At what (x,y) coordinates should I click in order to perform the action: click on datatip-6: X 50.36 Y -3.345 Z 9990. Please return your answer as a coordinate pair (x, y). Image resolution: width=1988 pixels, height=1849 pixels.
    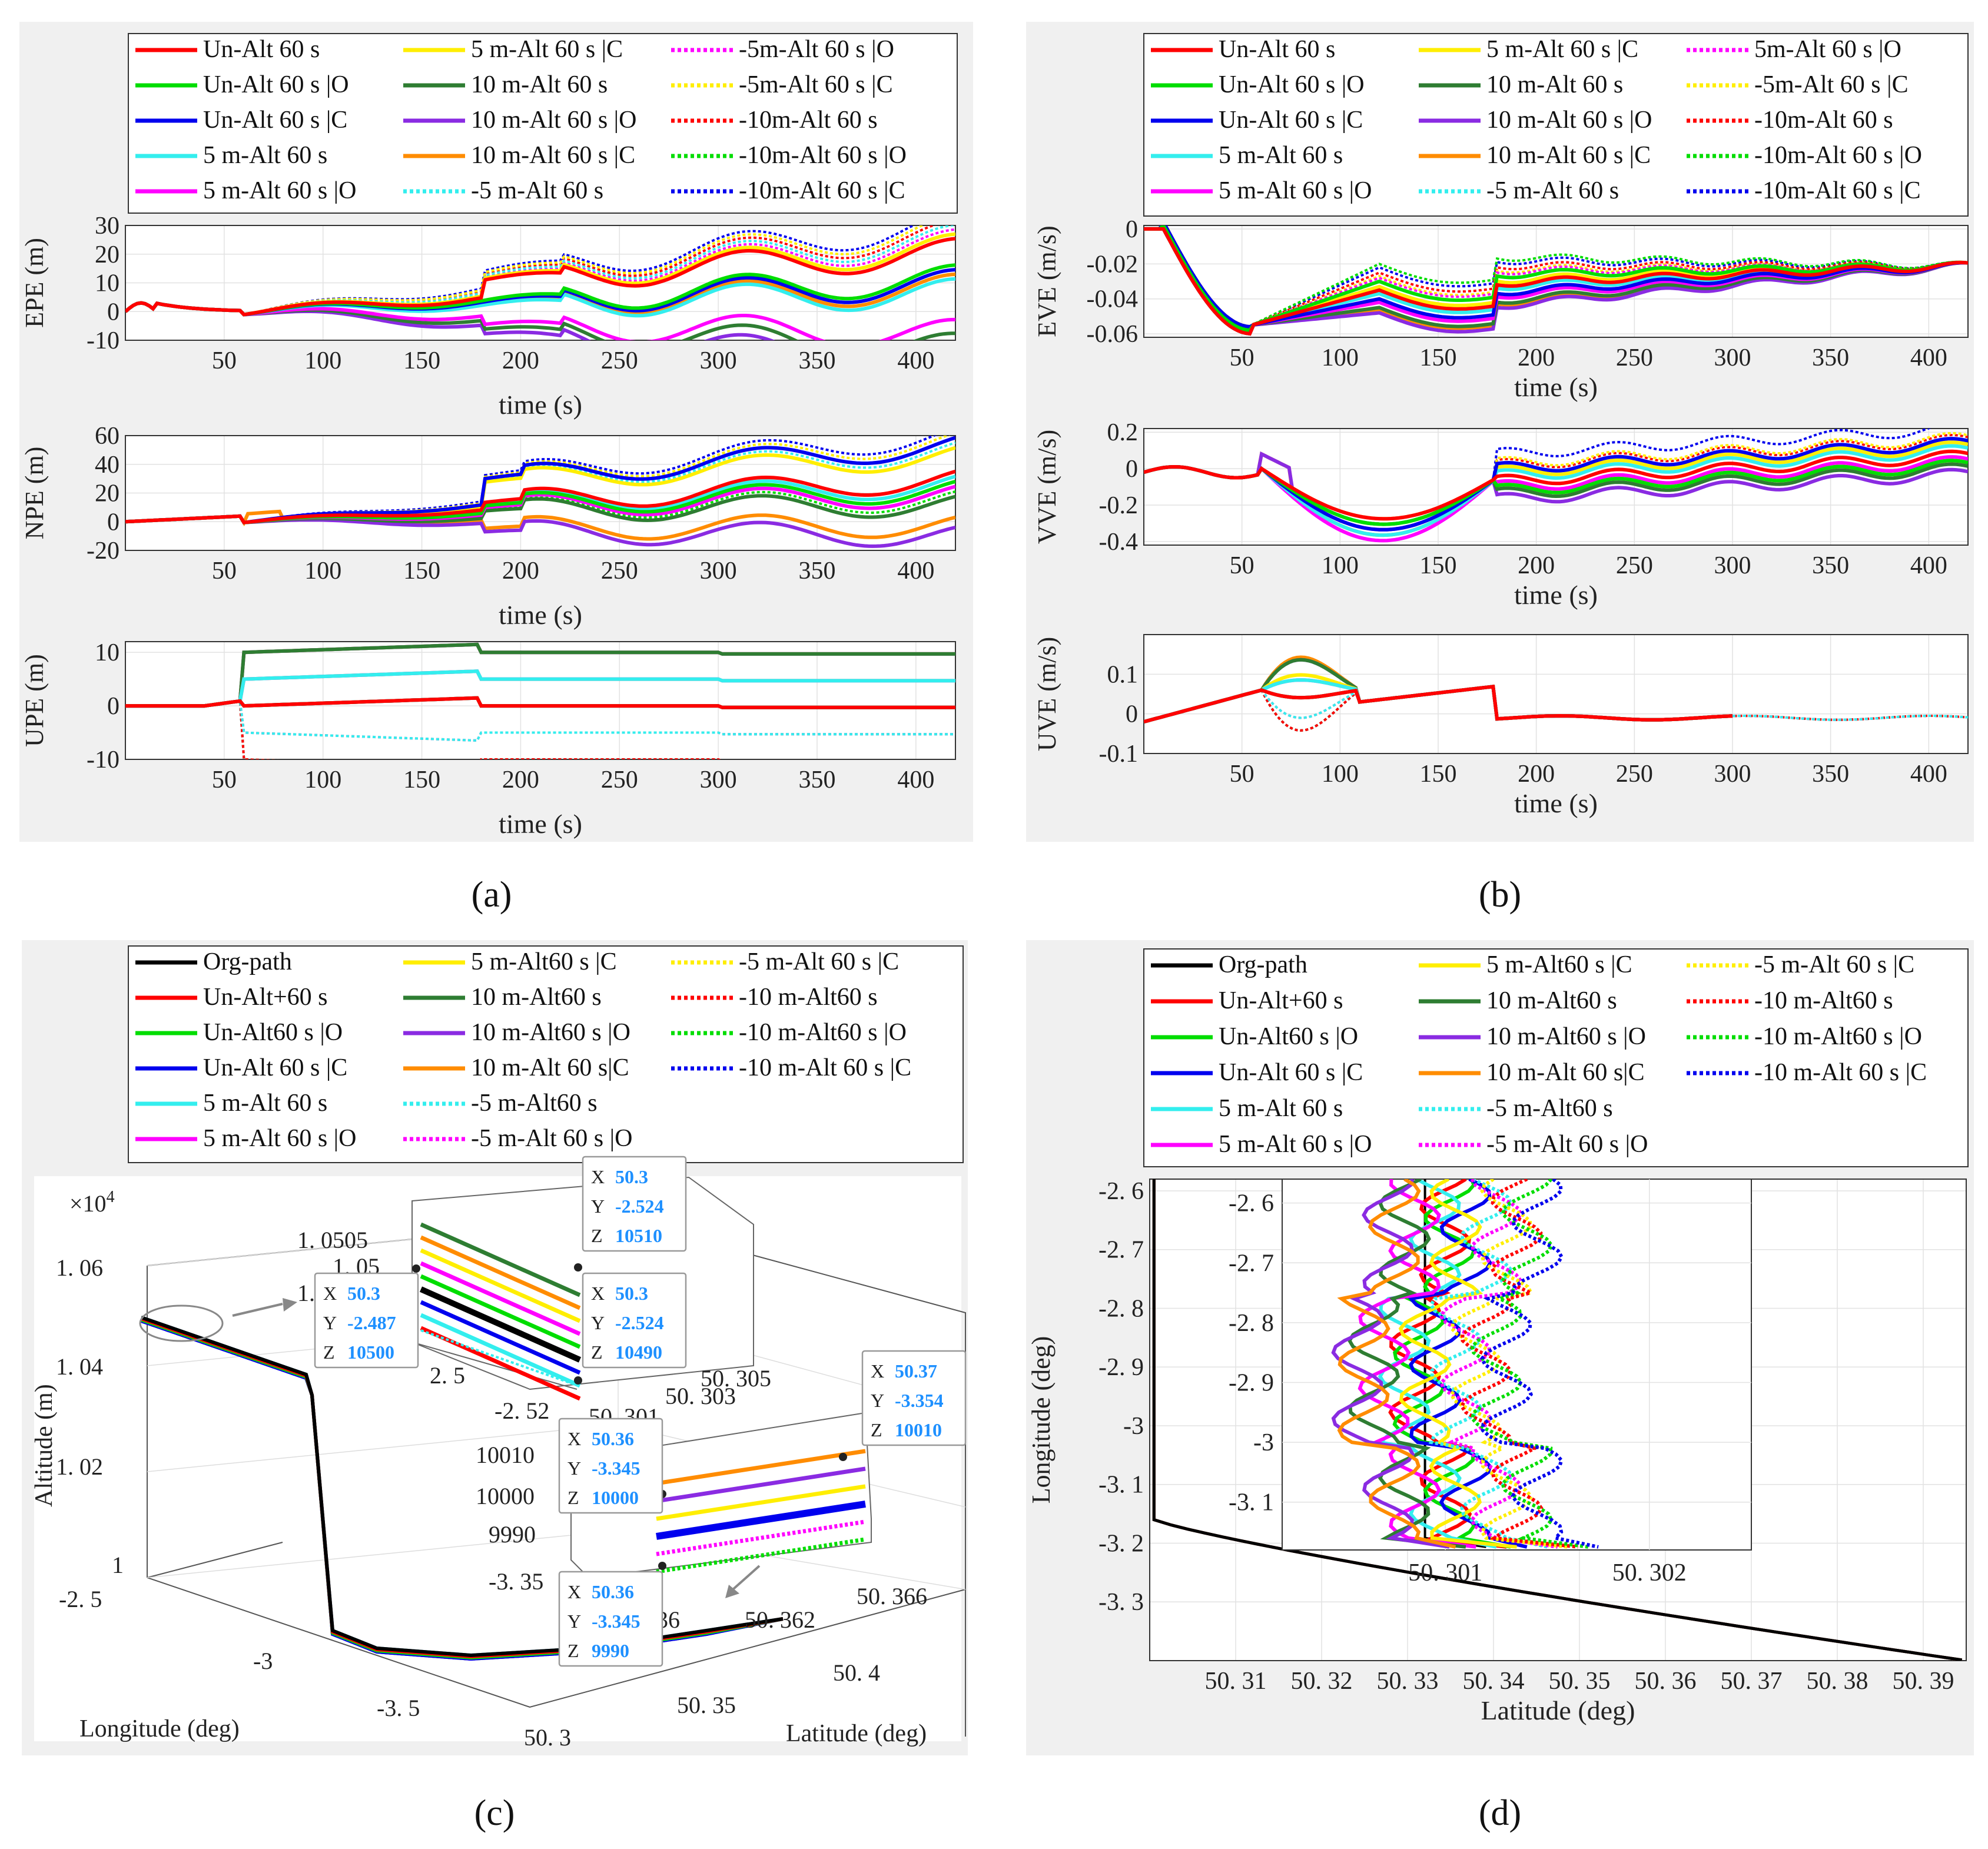
    Looking at the image, I should click on (610, 1619).